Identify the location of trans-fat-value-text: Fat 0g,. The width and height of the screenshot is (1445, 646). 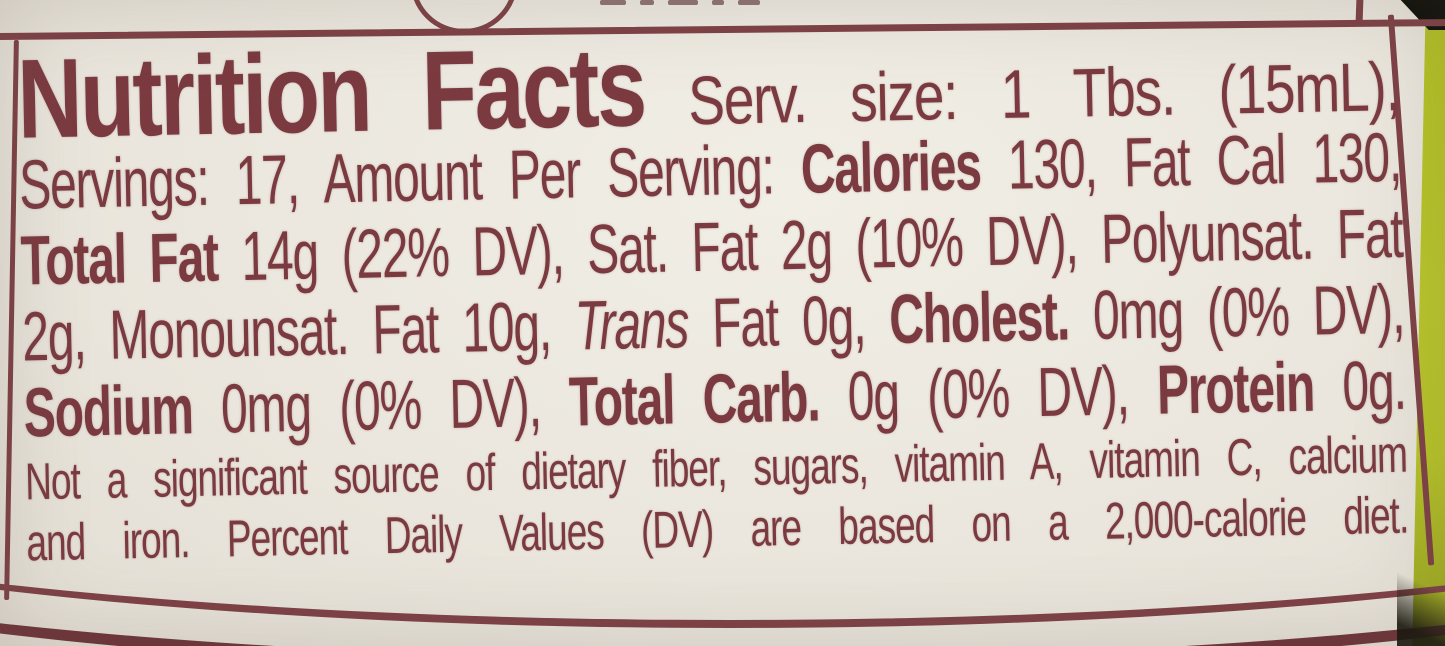
(789, 323).